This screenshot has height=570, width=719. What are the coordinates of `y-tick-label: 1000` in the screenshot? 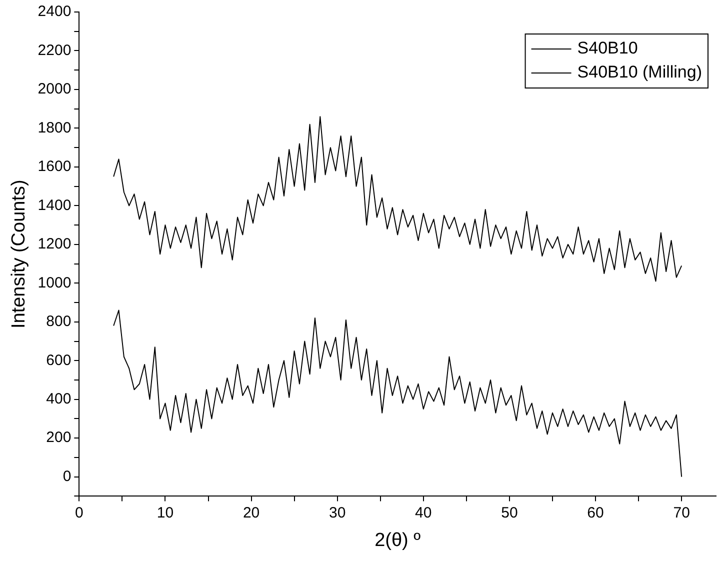 It's located at (55, 283).